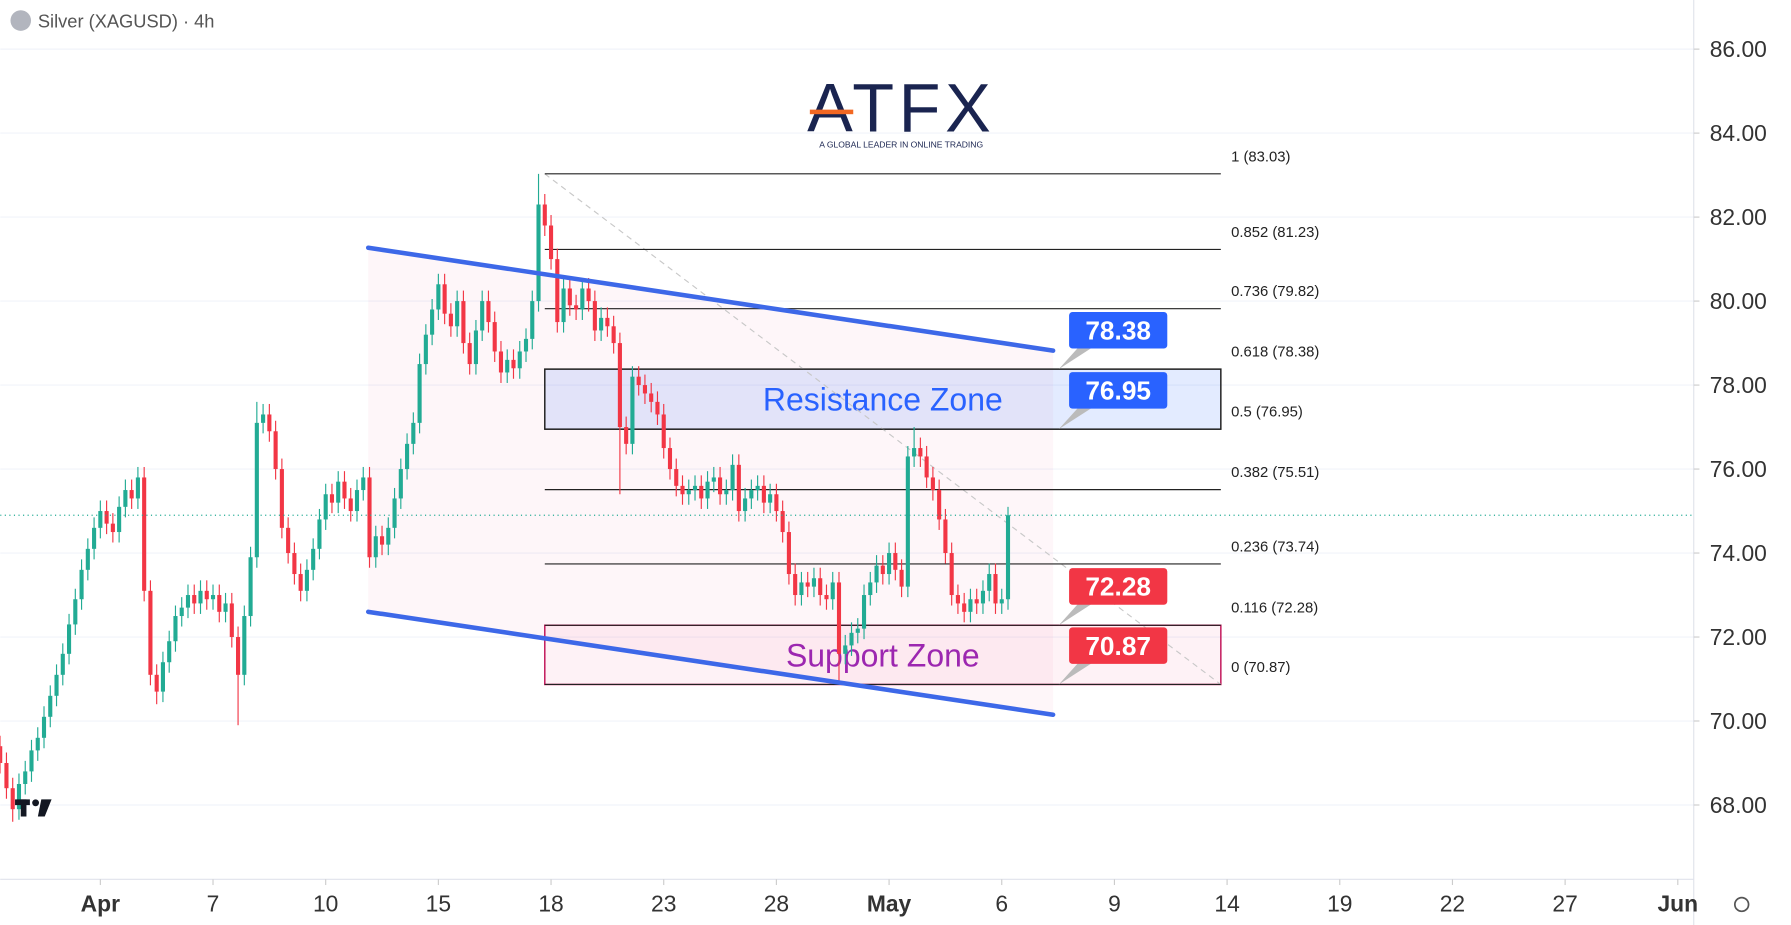 The width and height of the screenshot is (1791, 925). I want to click on settings-icon, so click(1741, 904).